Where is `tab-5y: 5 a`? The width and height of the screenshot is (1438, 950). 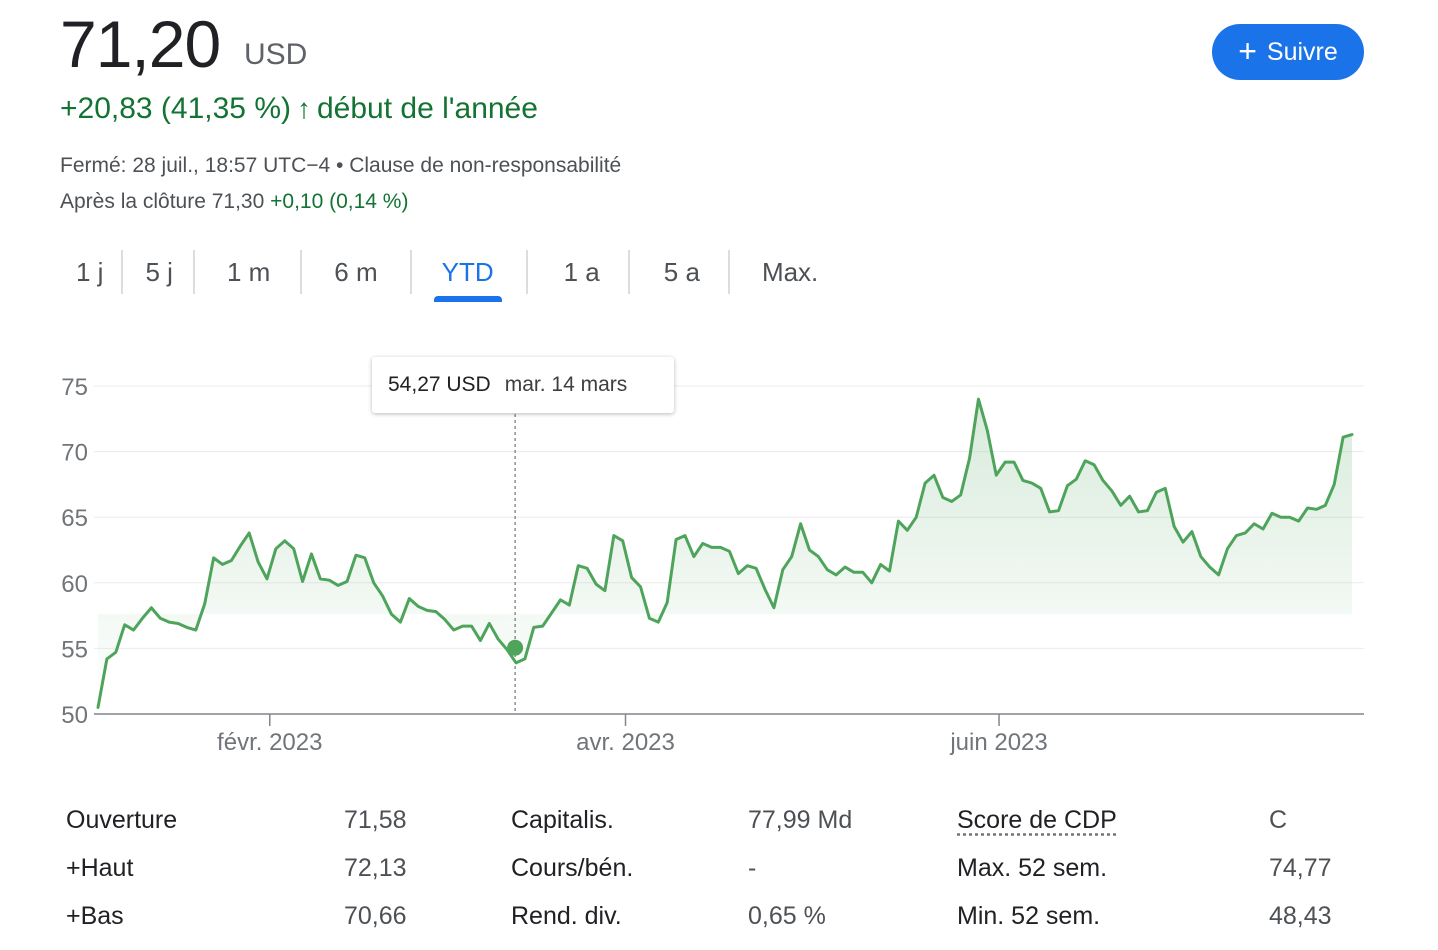 tab-5y: 5 a is located at coordinates (680, 270).